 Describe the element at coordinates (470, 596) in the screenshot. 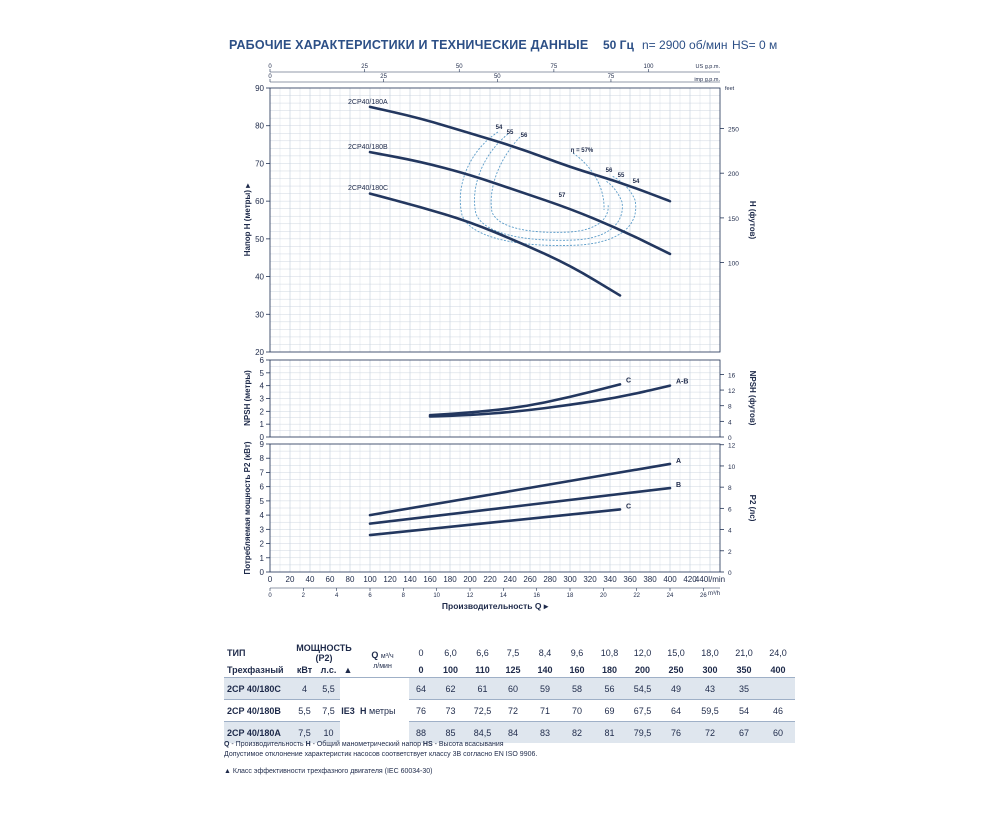

I see `m3h-tick-label: 12` at that location.